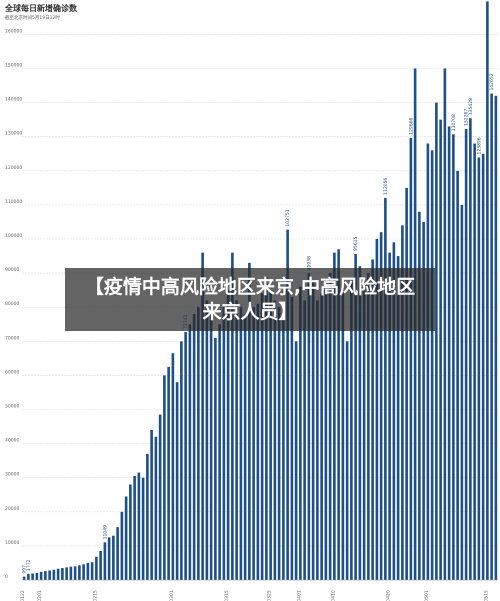  I want to click on chart-title: 全球每日新增确诊数, so click(41, 8).